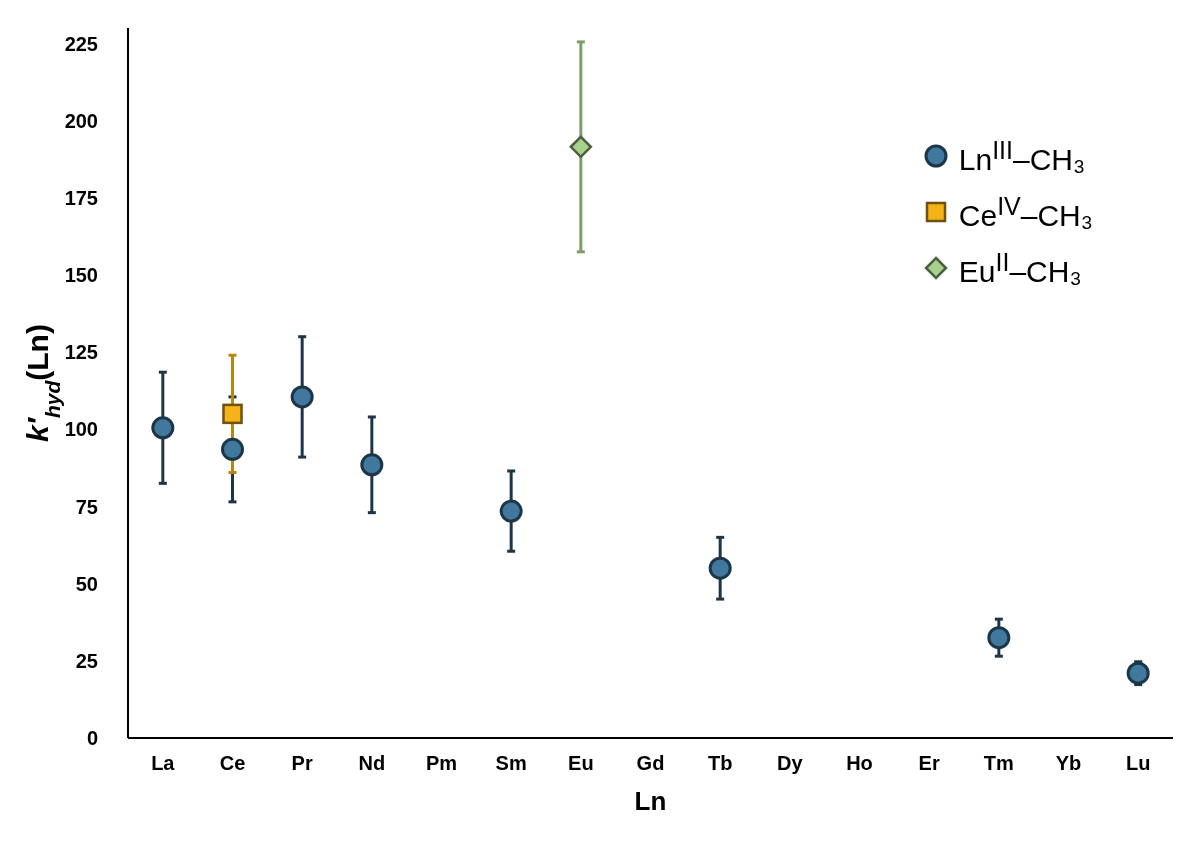 This screenshot has width=1191, height=848. Describe the element at coordinates (81, 429) in the screenshot. I see `y-tick-label: 100` at that location.